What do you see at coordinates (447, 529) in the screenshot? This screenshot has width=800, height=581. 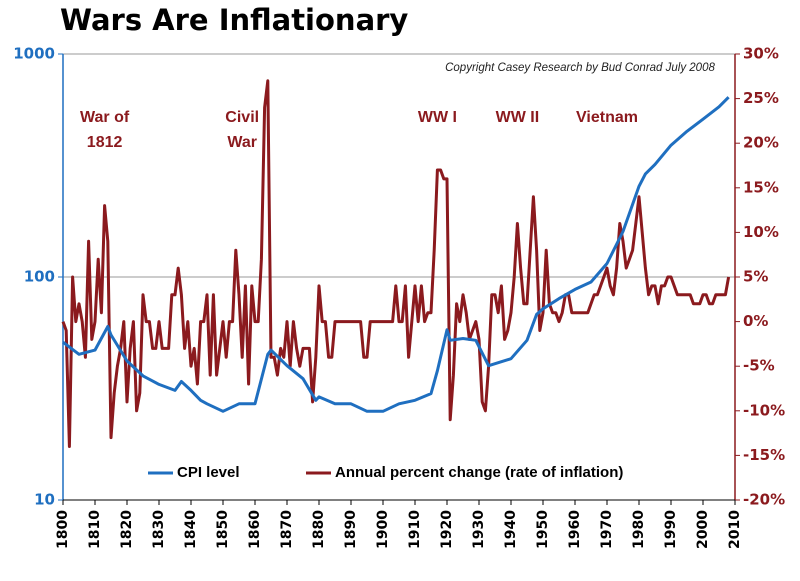 I see `x-tick-label: 1920` at bounding box center [447, 529].